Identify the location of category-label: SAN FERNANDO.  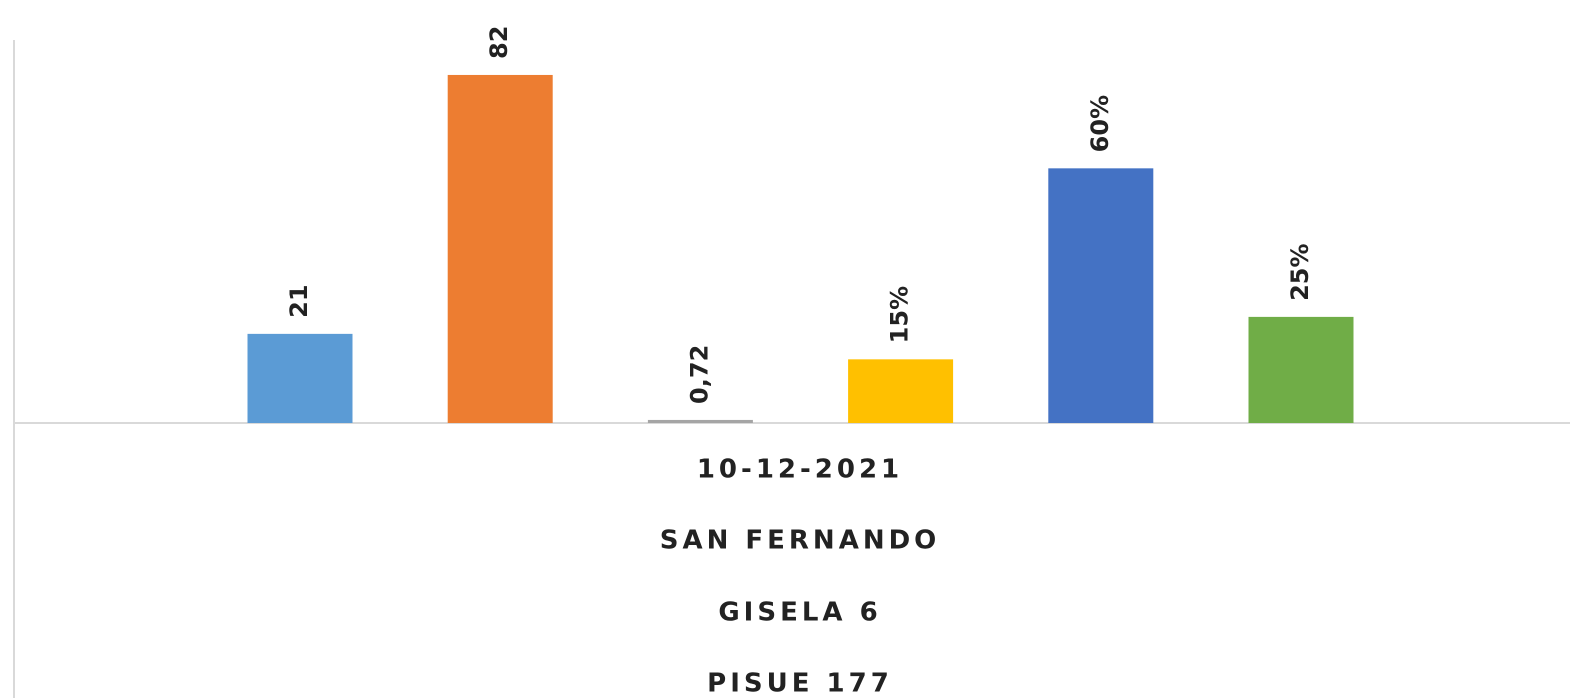
(800, 541).